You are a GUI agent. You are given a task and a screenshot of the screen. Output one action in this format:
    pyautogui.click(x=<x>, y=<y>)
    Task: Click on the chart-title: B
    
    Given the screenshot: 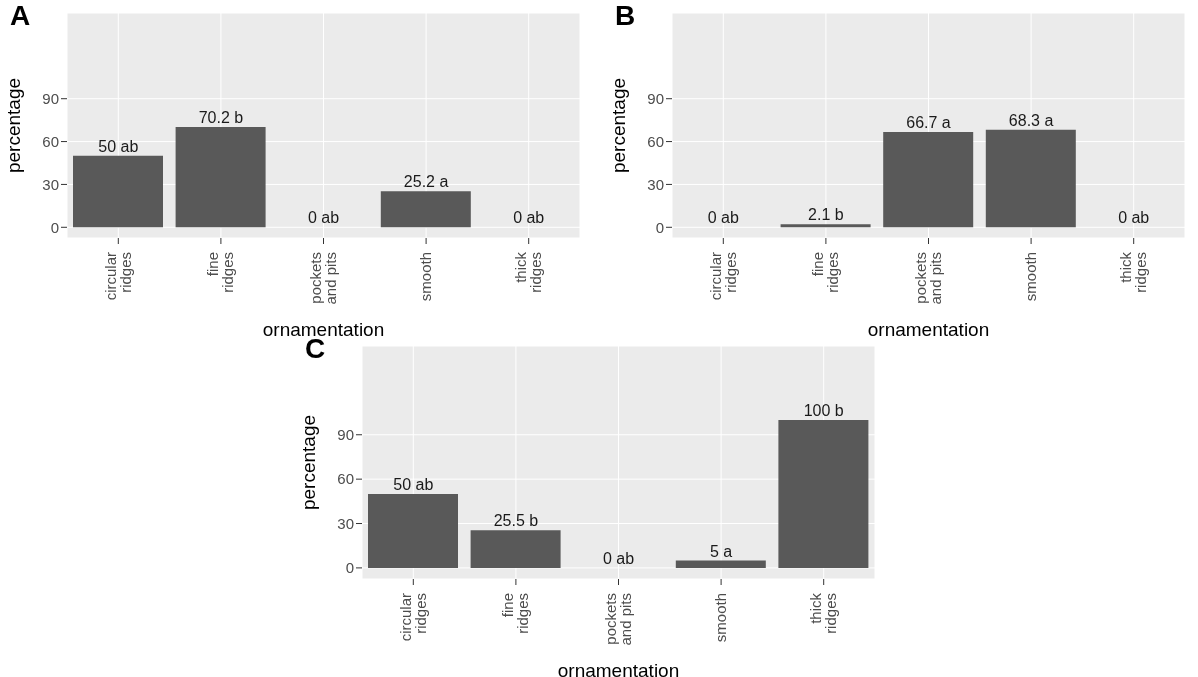 What is the action you would take?
    pyautogui.click(x=625, y=16)
    